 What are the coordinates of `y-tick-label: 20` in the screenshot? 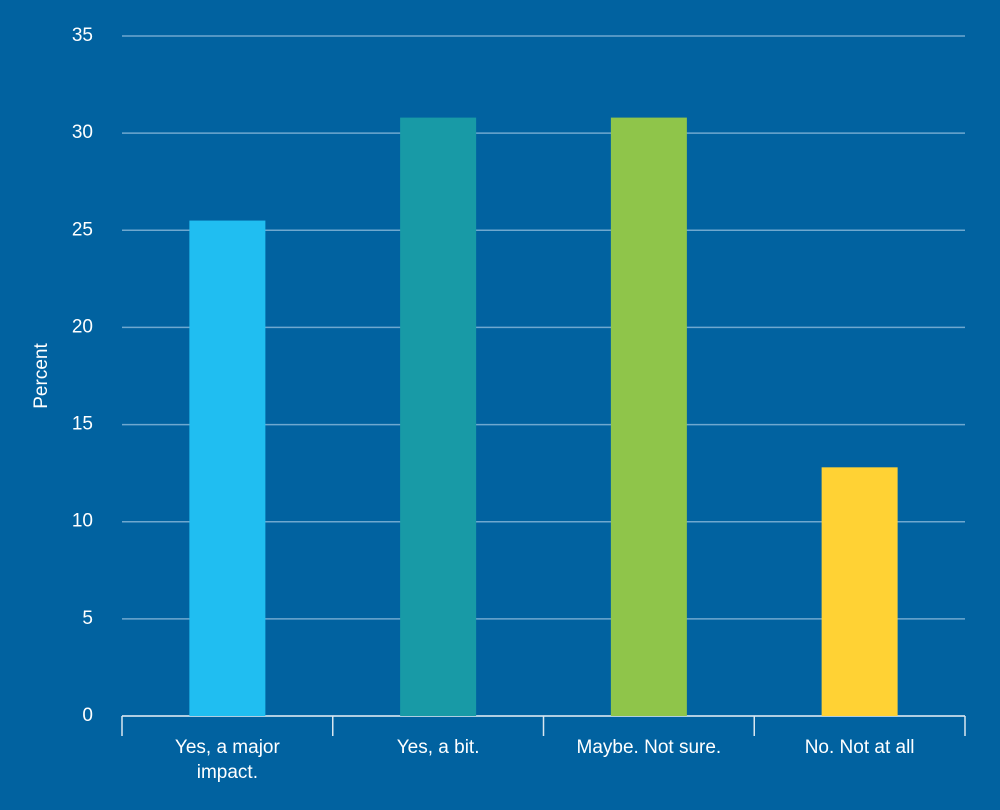 It's located at (82, 326).